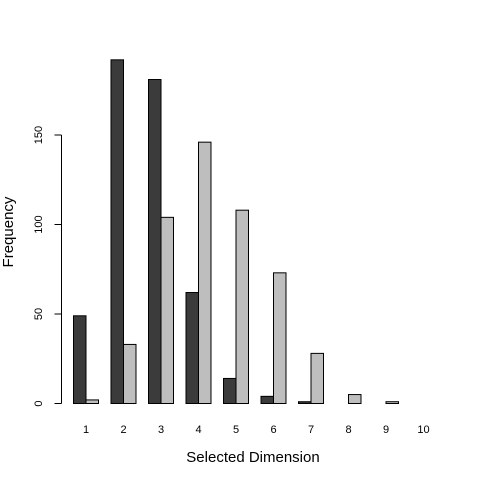  I want to click on y-axis-title: Frequency, so click(8, 231).